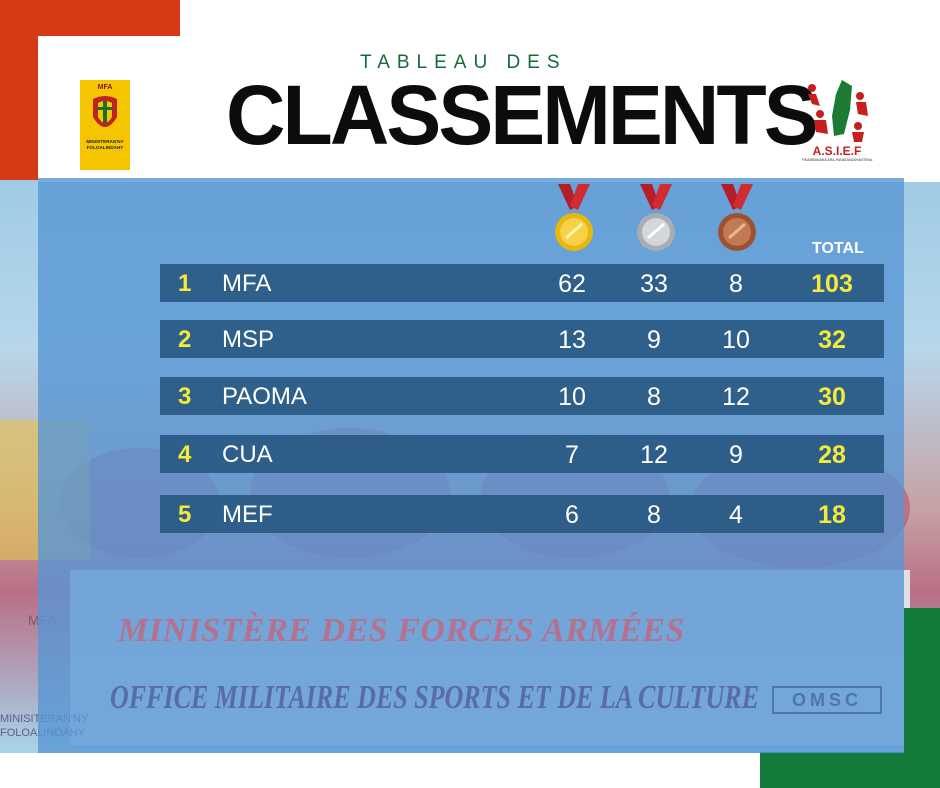 Image resolution: width=940 pixels, height=788 pixels. What do you see at coordinates (247, 454) in the screenshot?
I see `team-cell: CUA` at bounding box center [247, 454].